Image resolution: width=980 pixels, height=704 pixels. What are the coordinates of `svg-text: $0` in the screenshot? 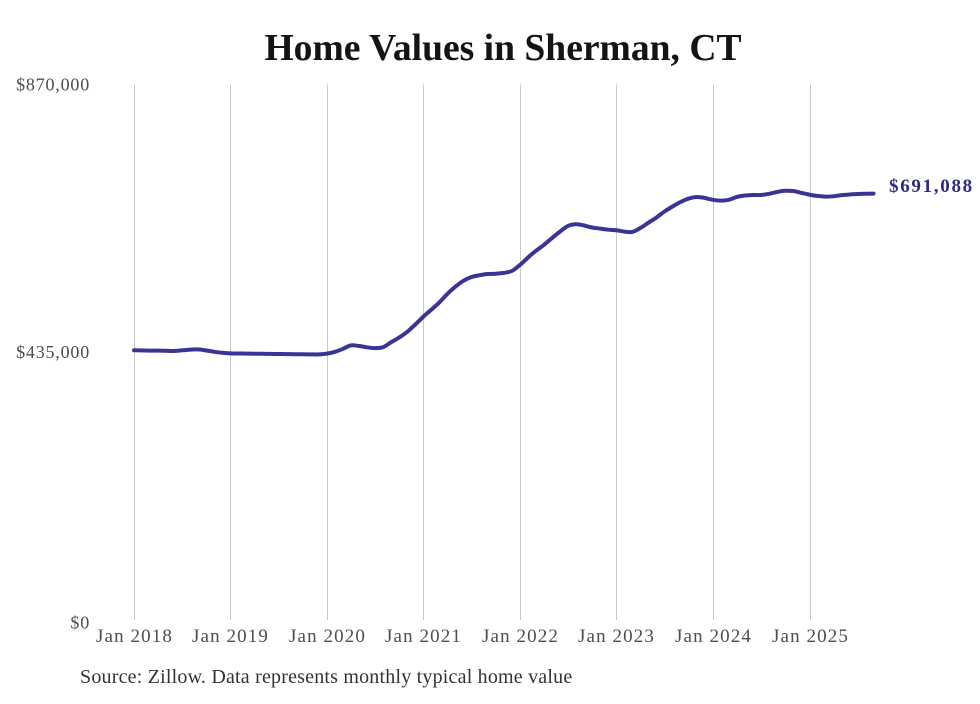 It's located at (80, 623).